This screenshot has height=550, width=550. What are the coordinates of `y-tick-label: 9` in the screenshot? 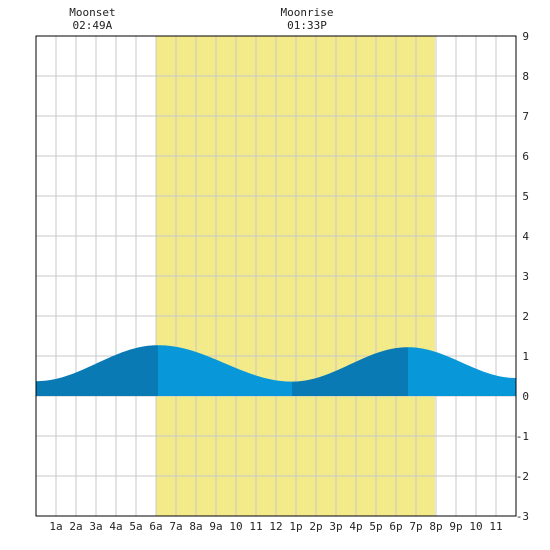 It's located at (525, 36).